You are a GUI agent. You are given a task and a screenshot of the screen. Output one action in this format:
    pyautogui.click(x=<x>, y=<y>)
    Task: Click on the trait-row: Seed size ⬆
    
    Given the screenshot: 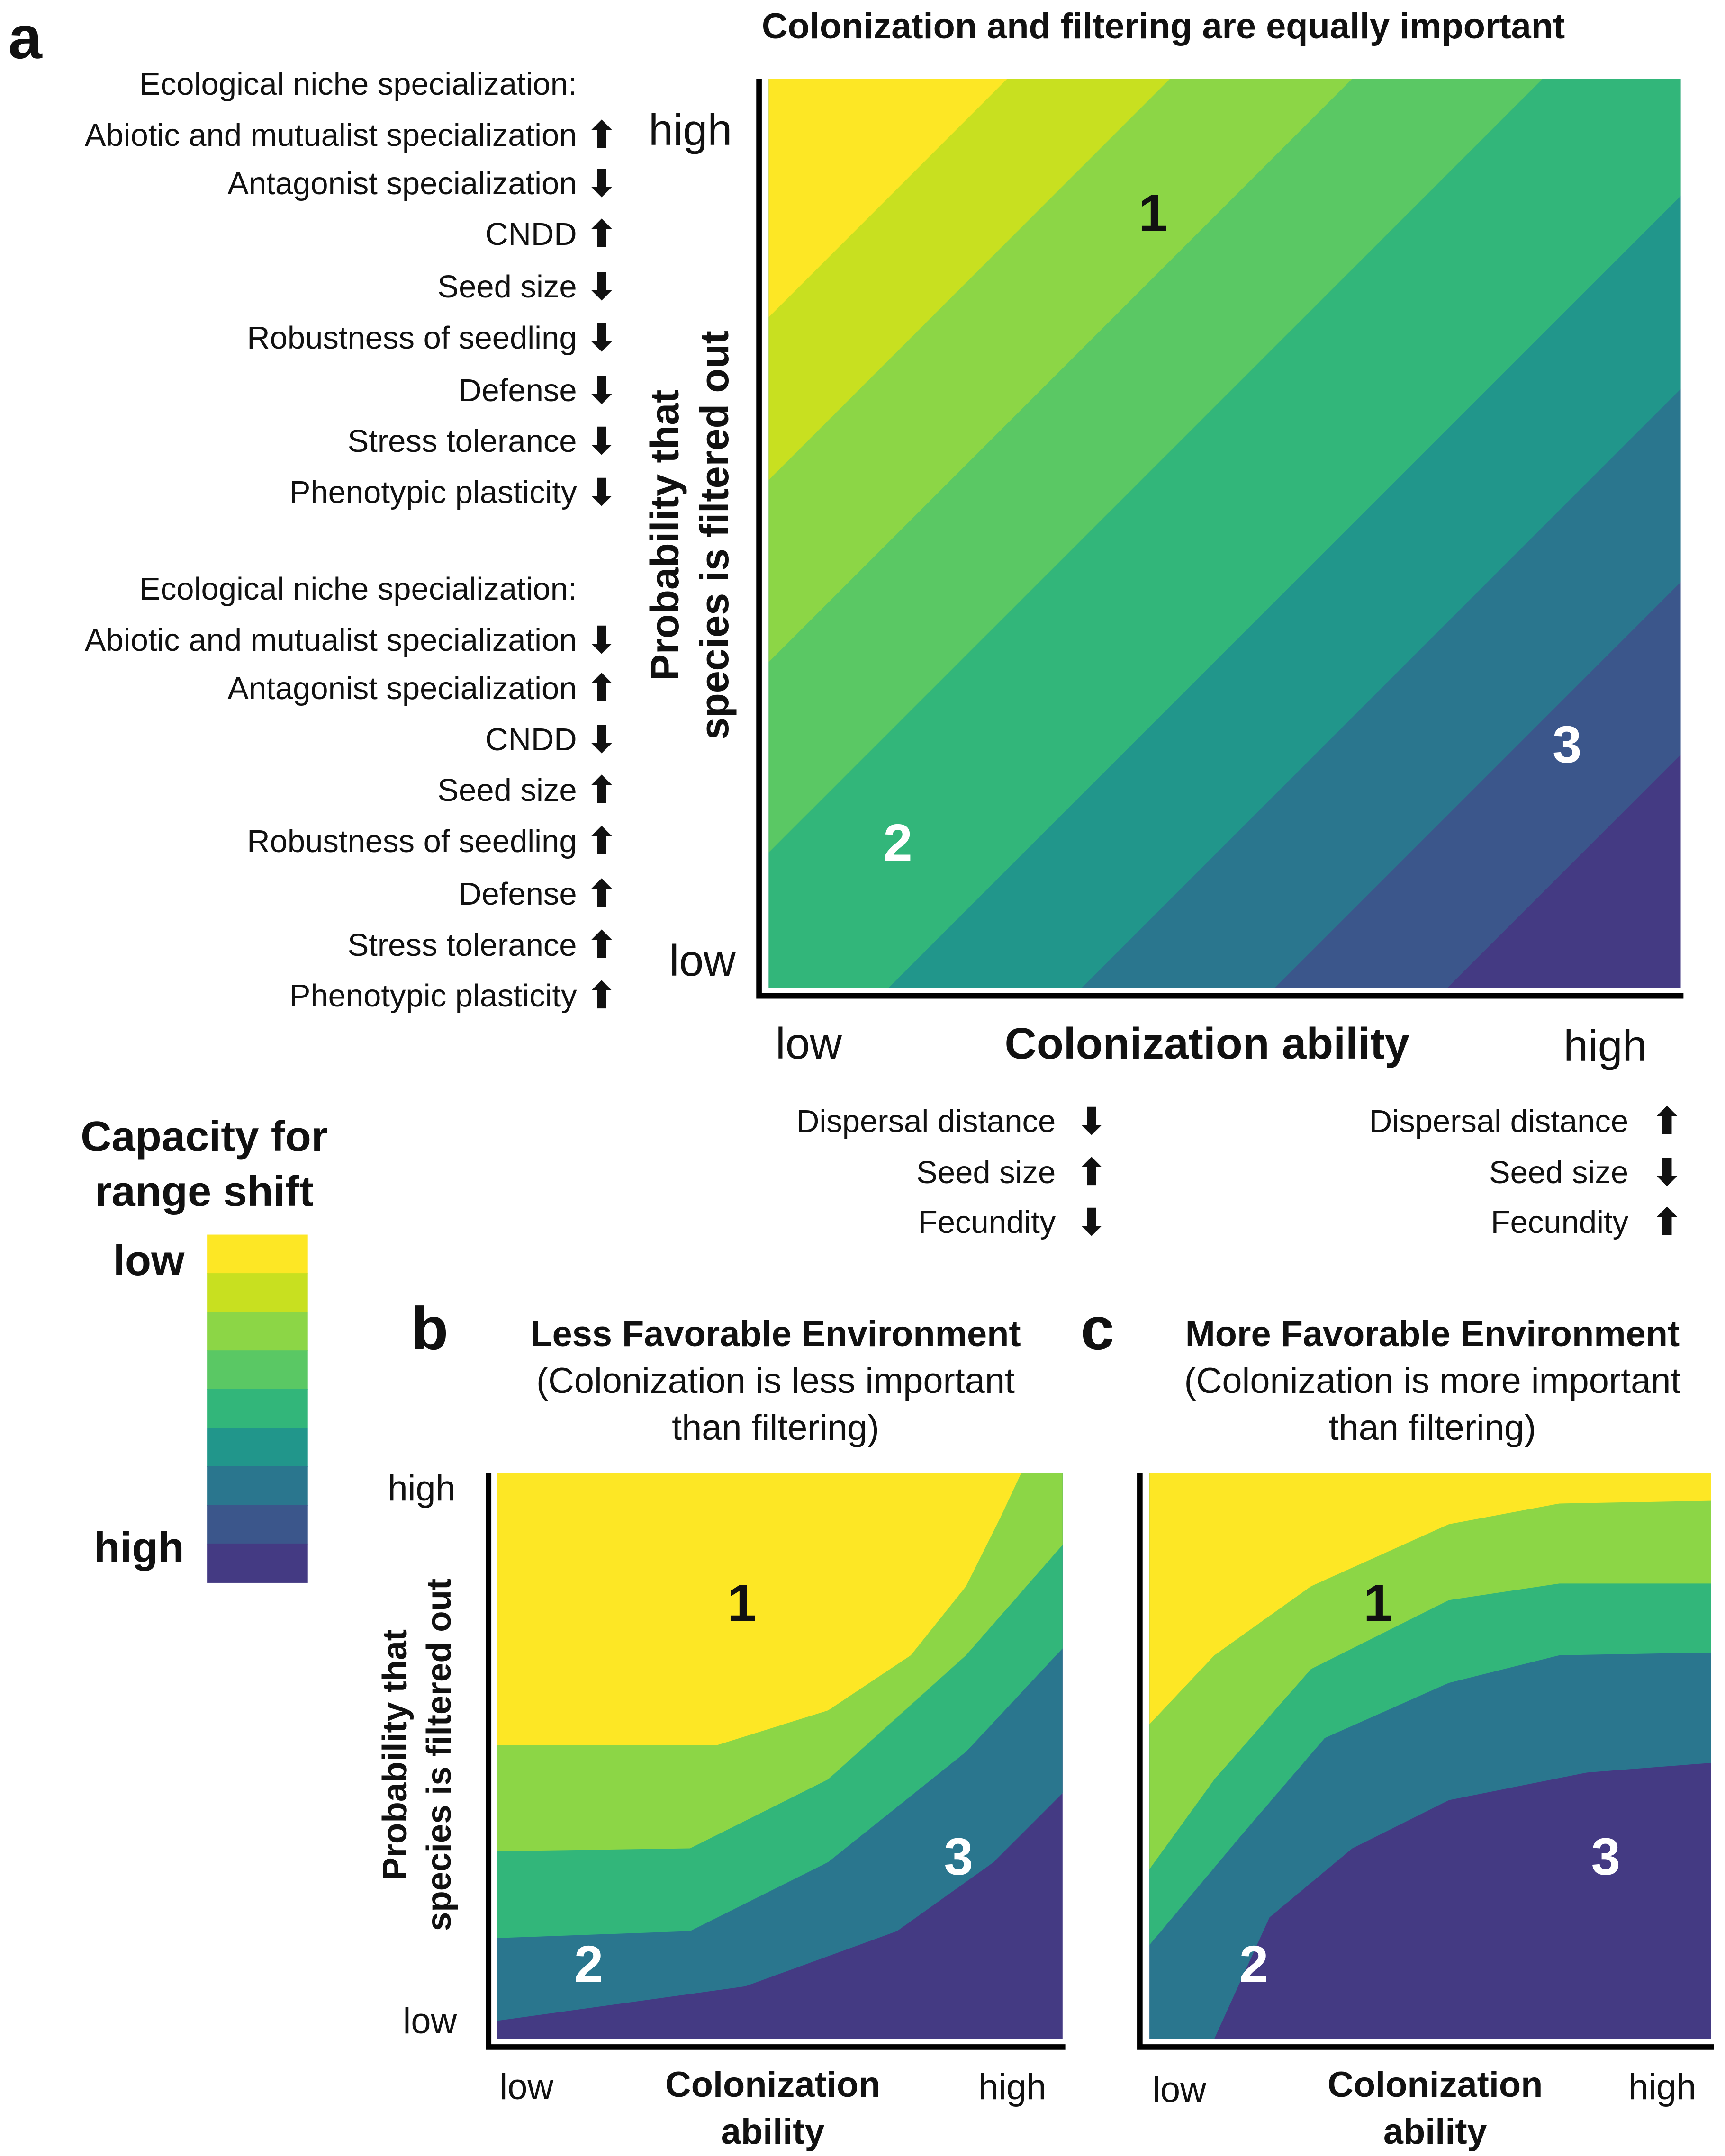 What is the action you would take?
    pyautogui.click(x=1013, y=1172)
    